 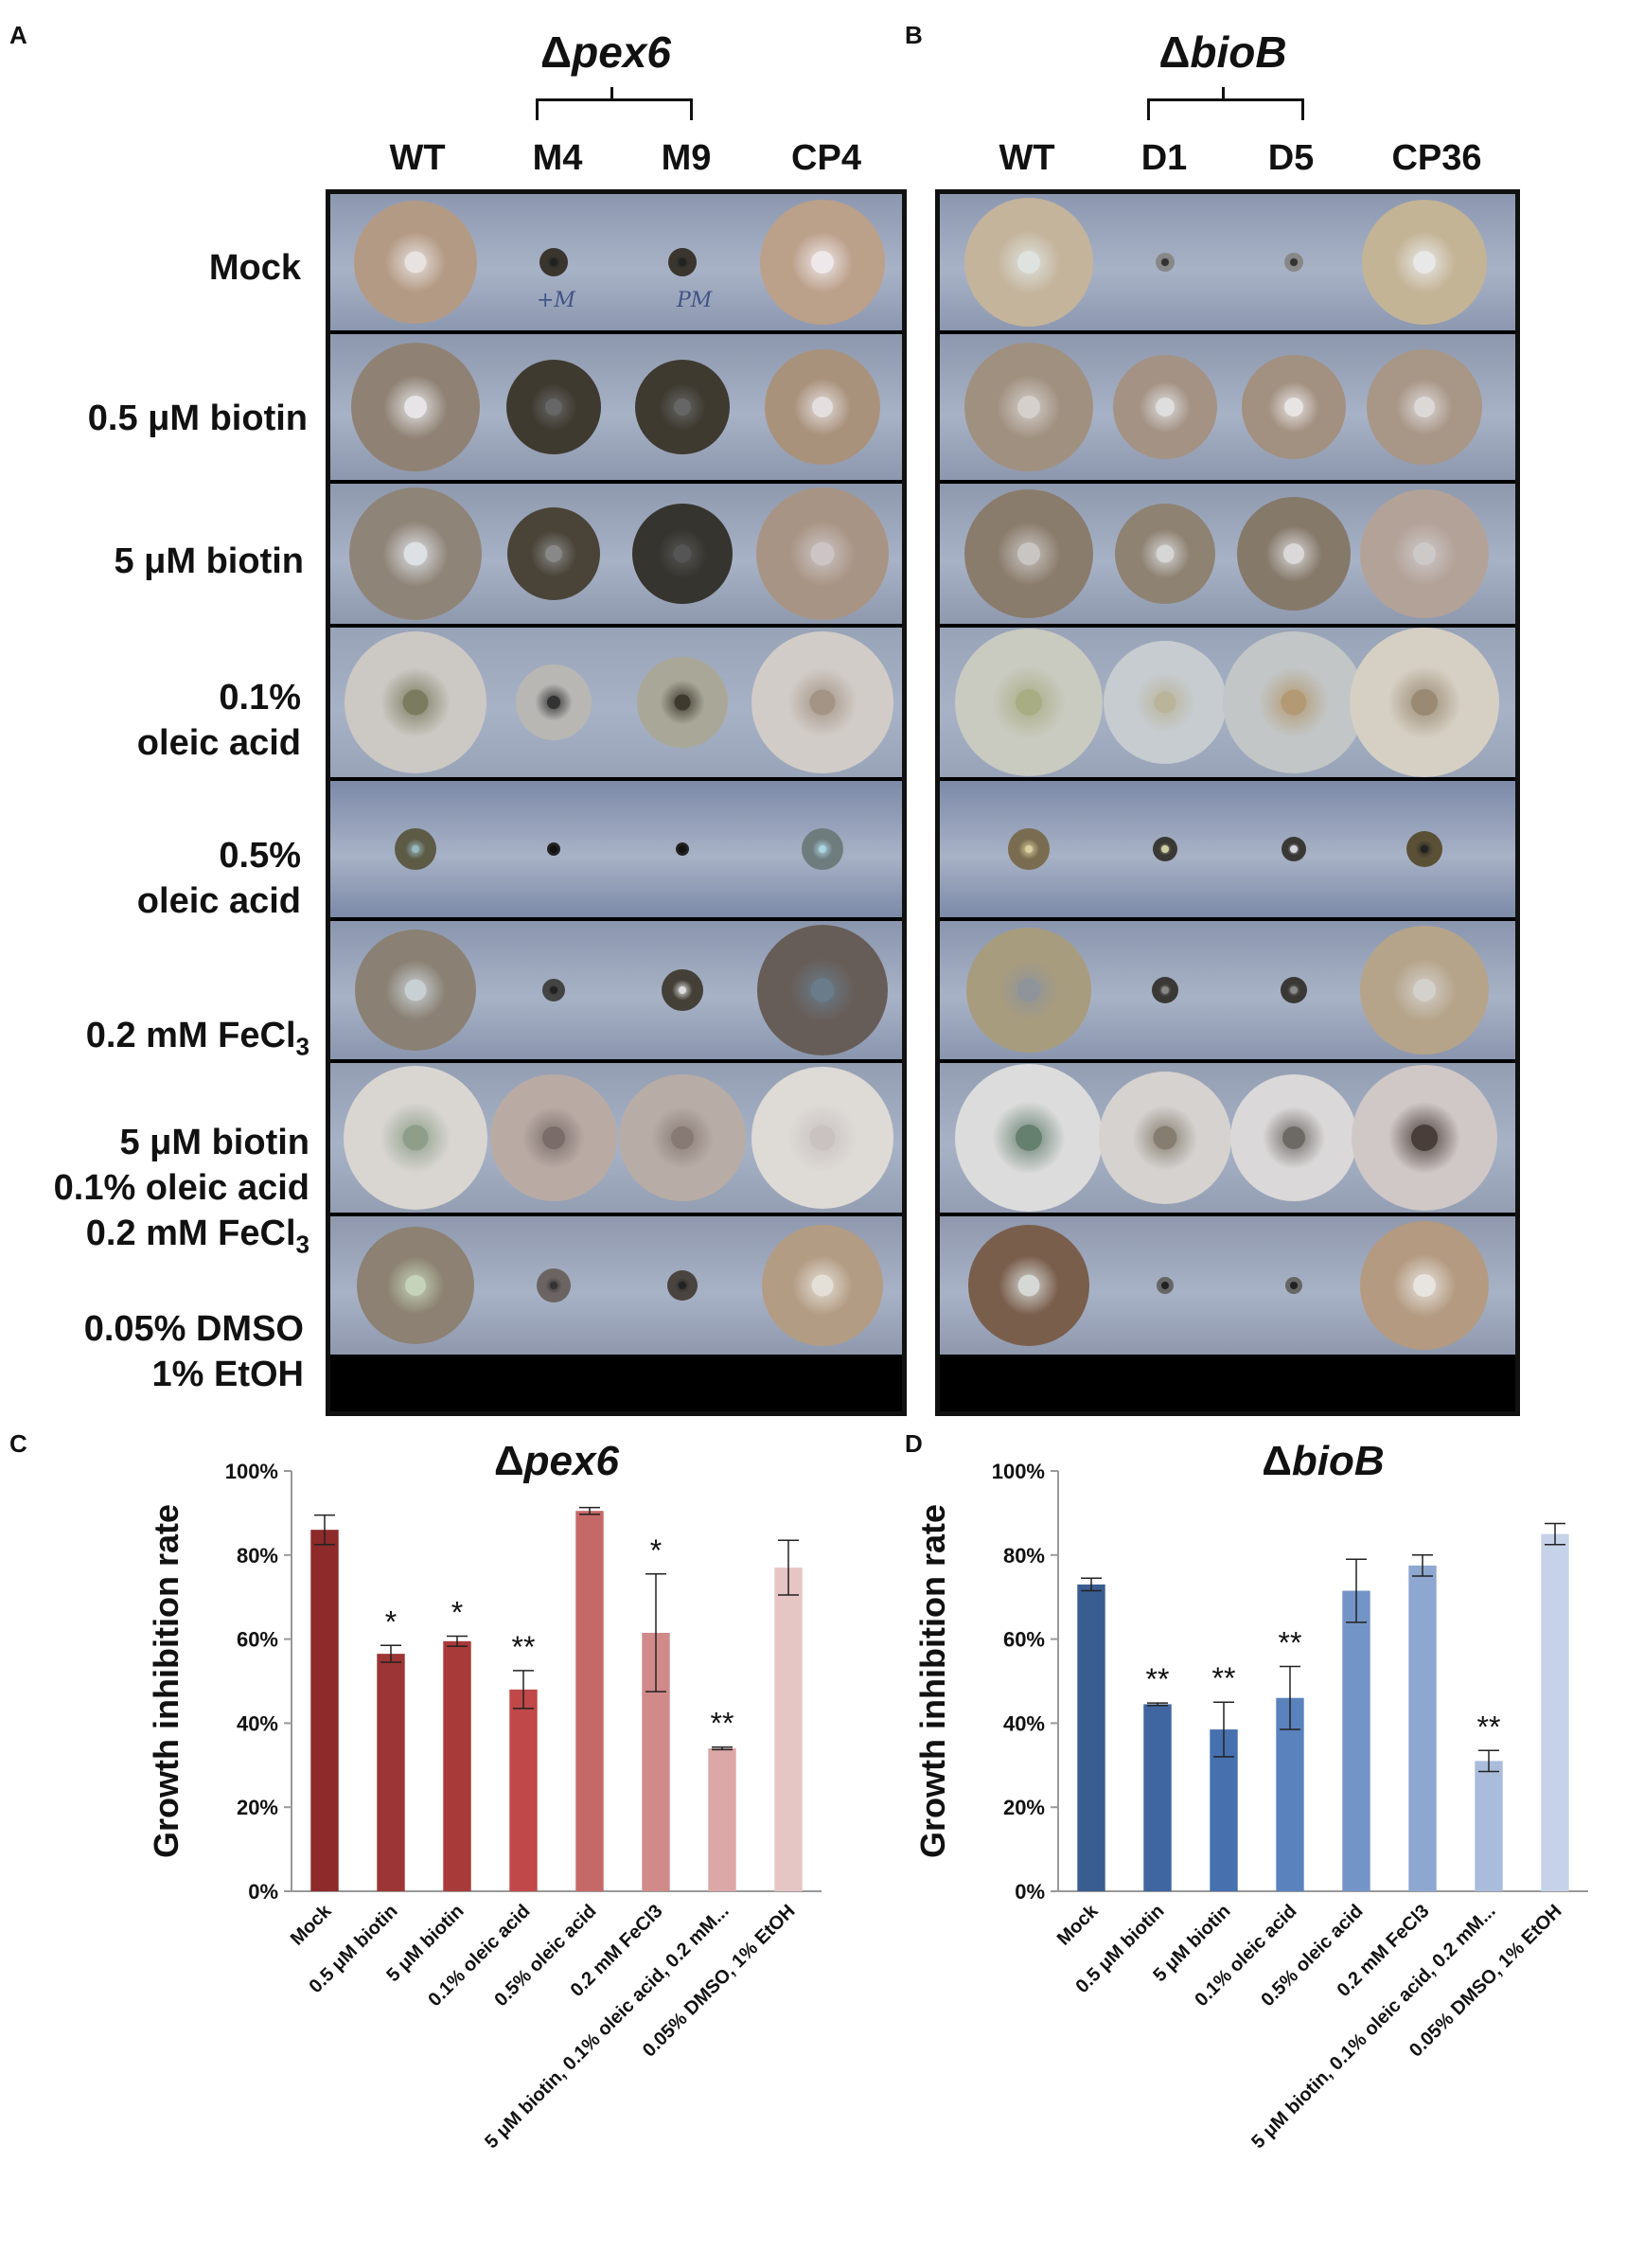 What do you see at coordinates (197, 418) in the screenshot?
I see `row-label-05-biotin: 0.5 μM biotin` at bounding box center [197, 418].